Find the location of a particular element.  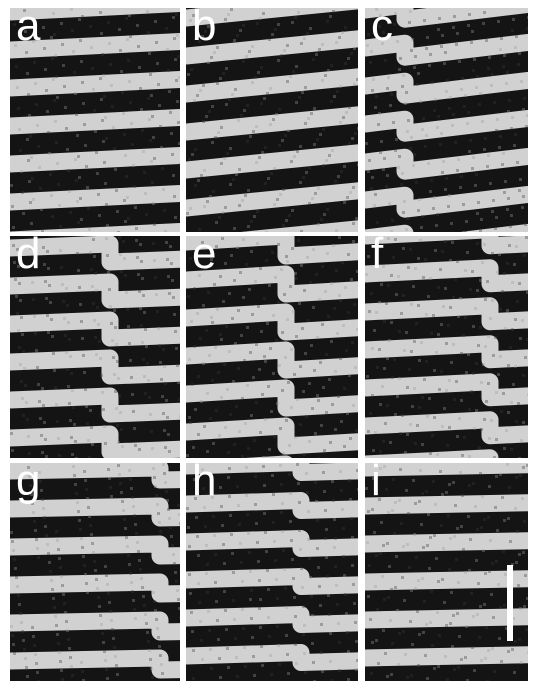

panel-i-image is located at coordinates (446, 572).